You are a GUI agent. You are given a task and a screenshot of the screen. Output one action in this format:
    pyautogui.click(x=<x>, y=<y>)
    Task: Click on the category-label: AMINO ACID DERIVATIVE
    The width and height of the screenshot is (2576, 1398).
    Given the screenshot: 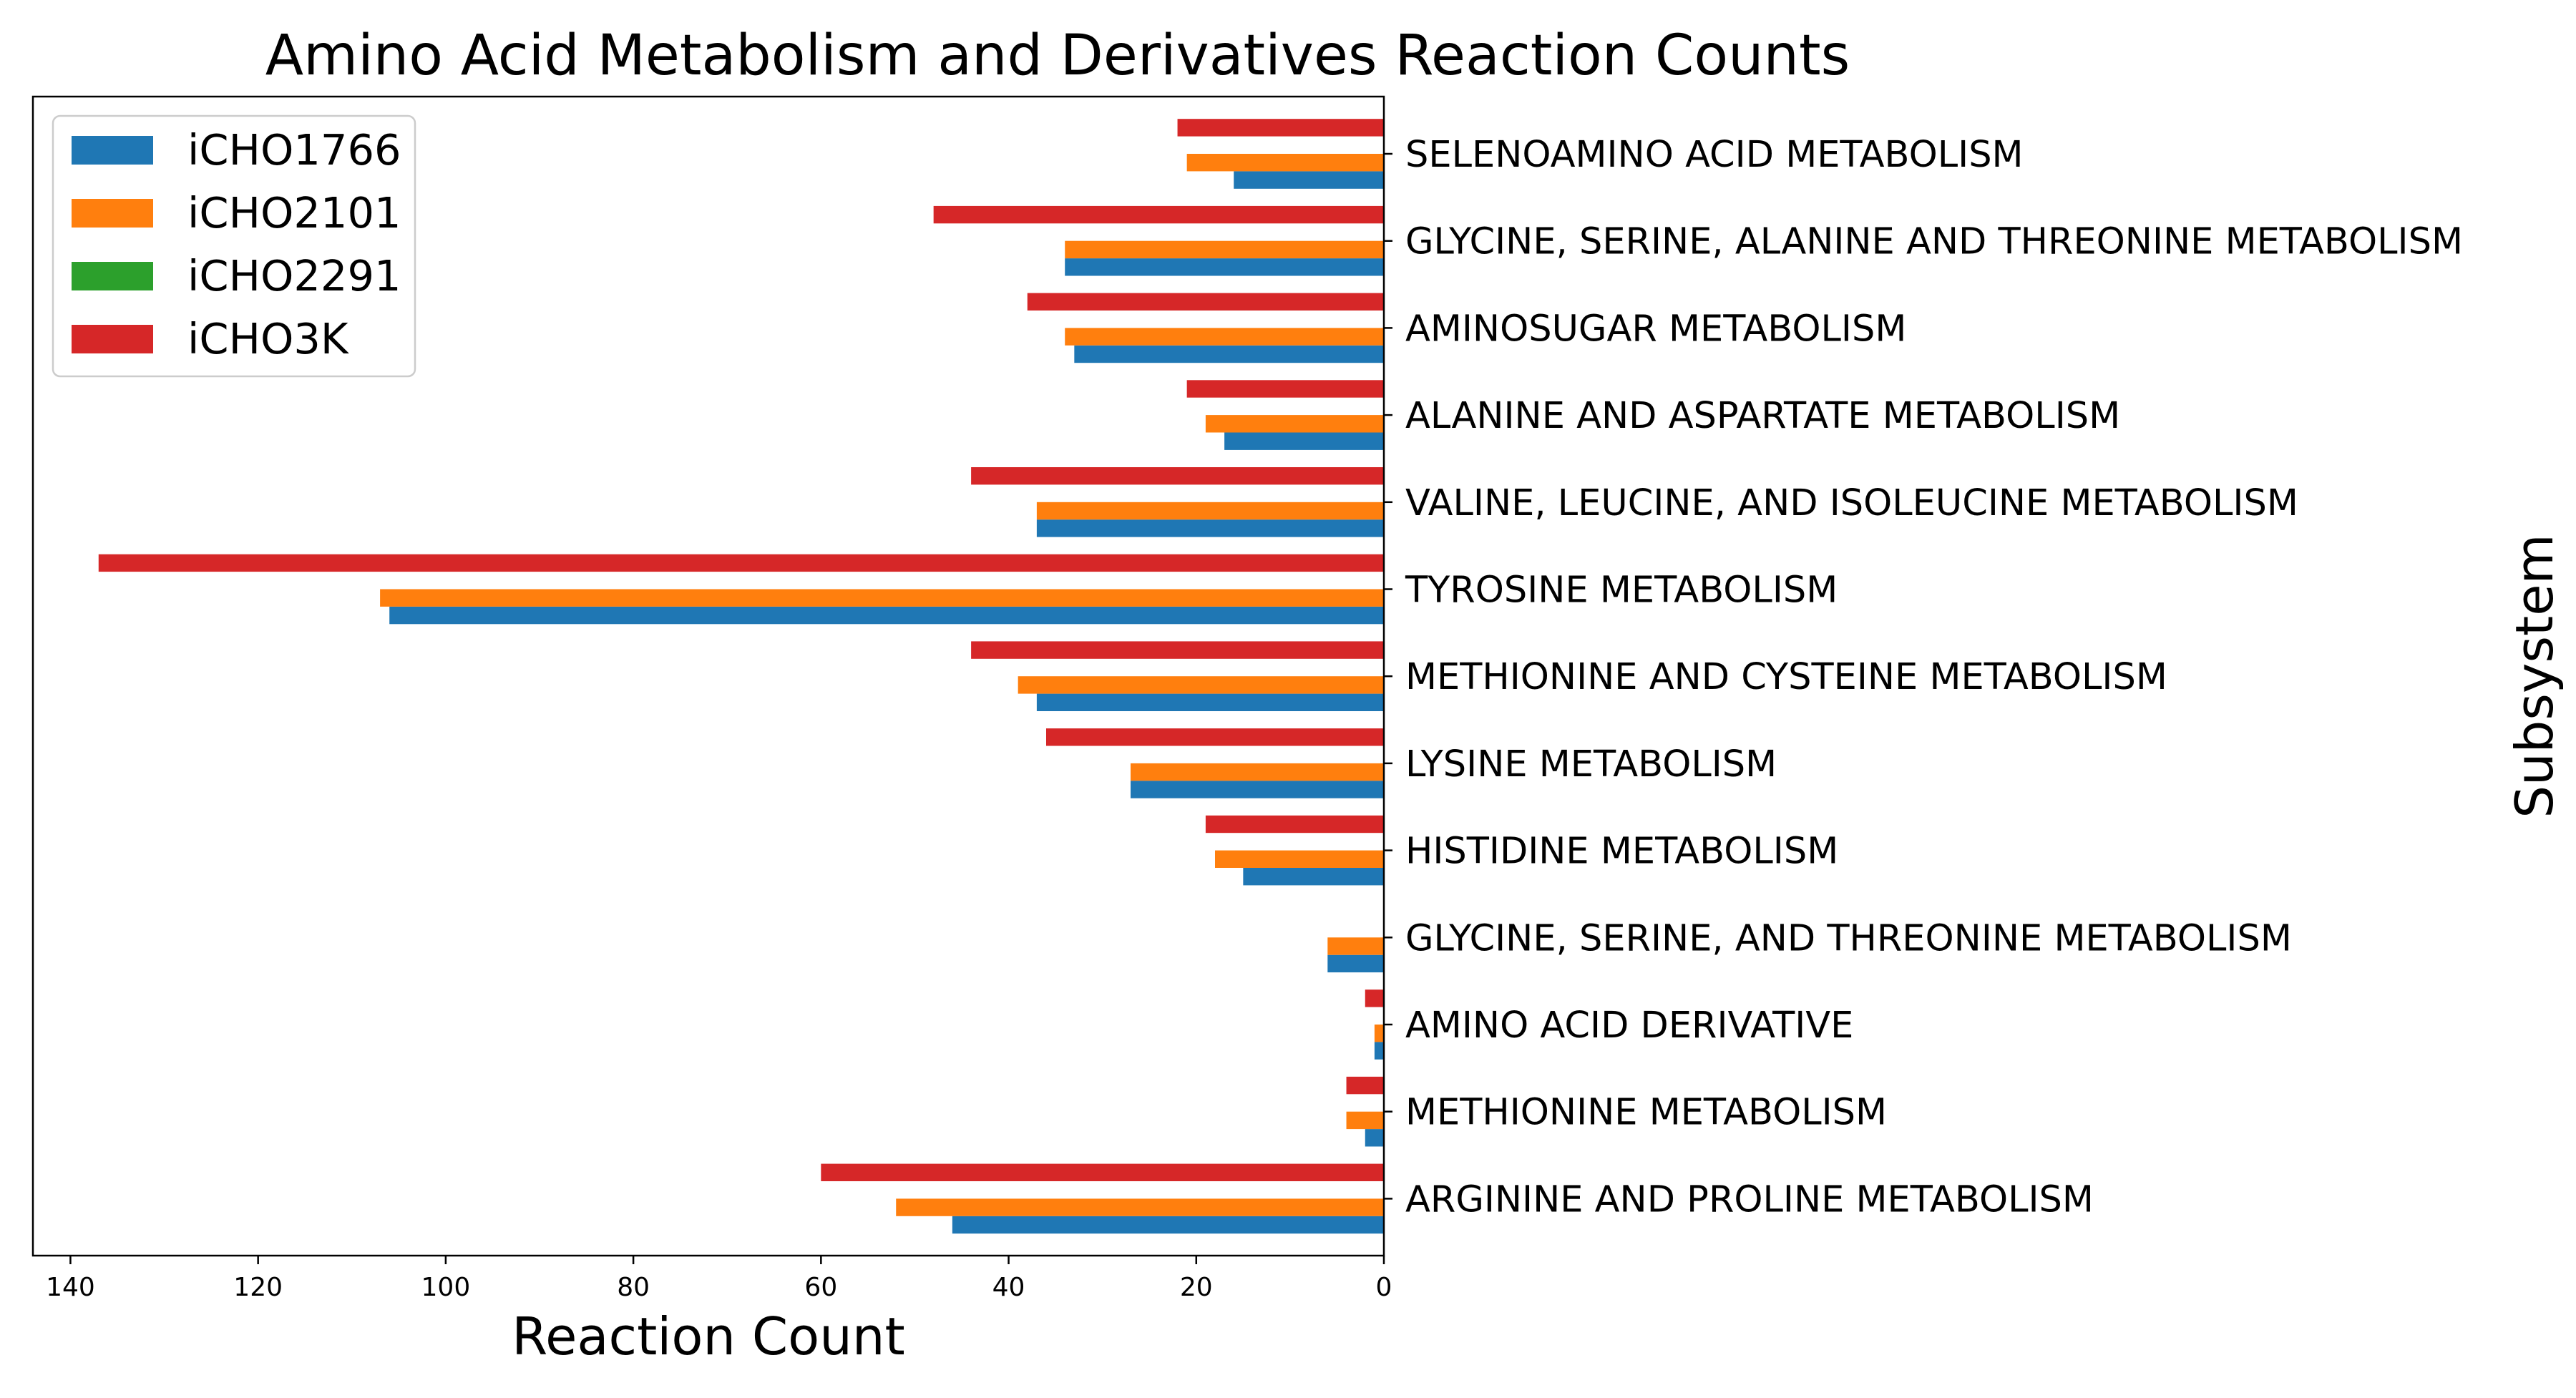 What is the action you would take?
    pyautogui.click(x=1629, y=1025)
    